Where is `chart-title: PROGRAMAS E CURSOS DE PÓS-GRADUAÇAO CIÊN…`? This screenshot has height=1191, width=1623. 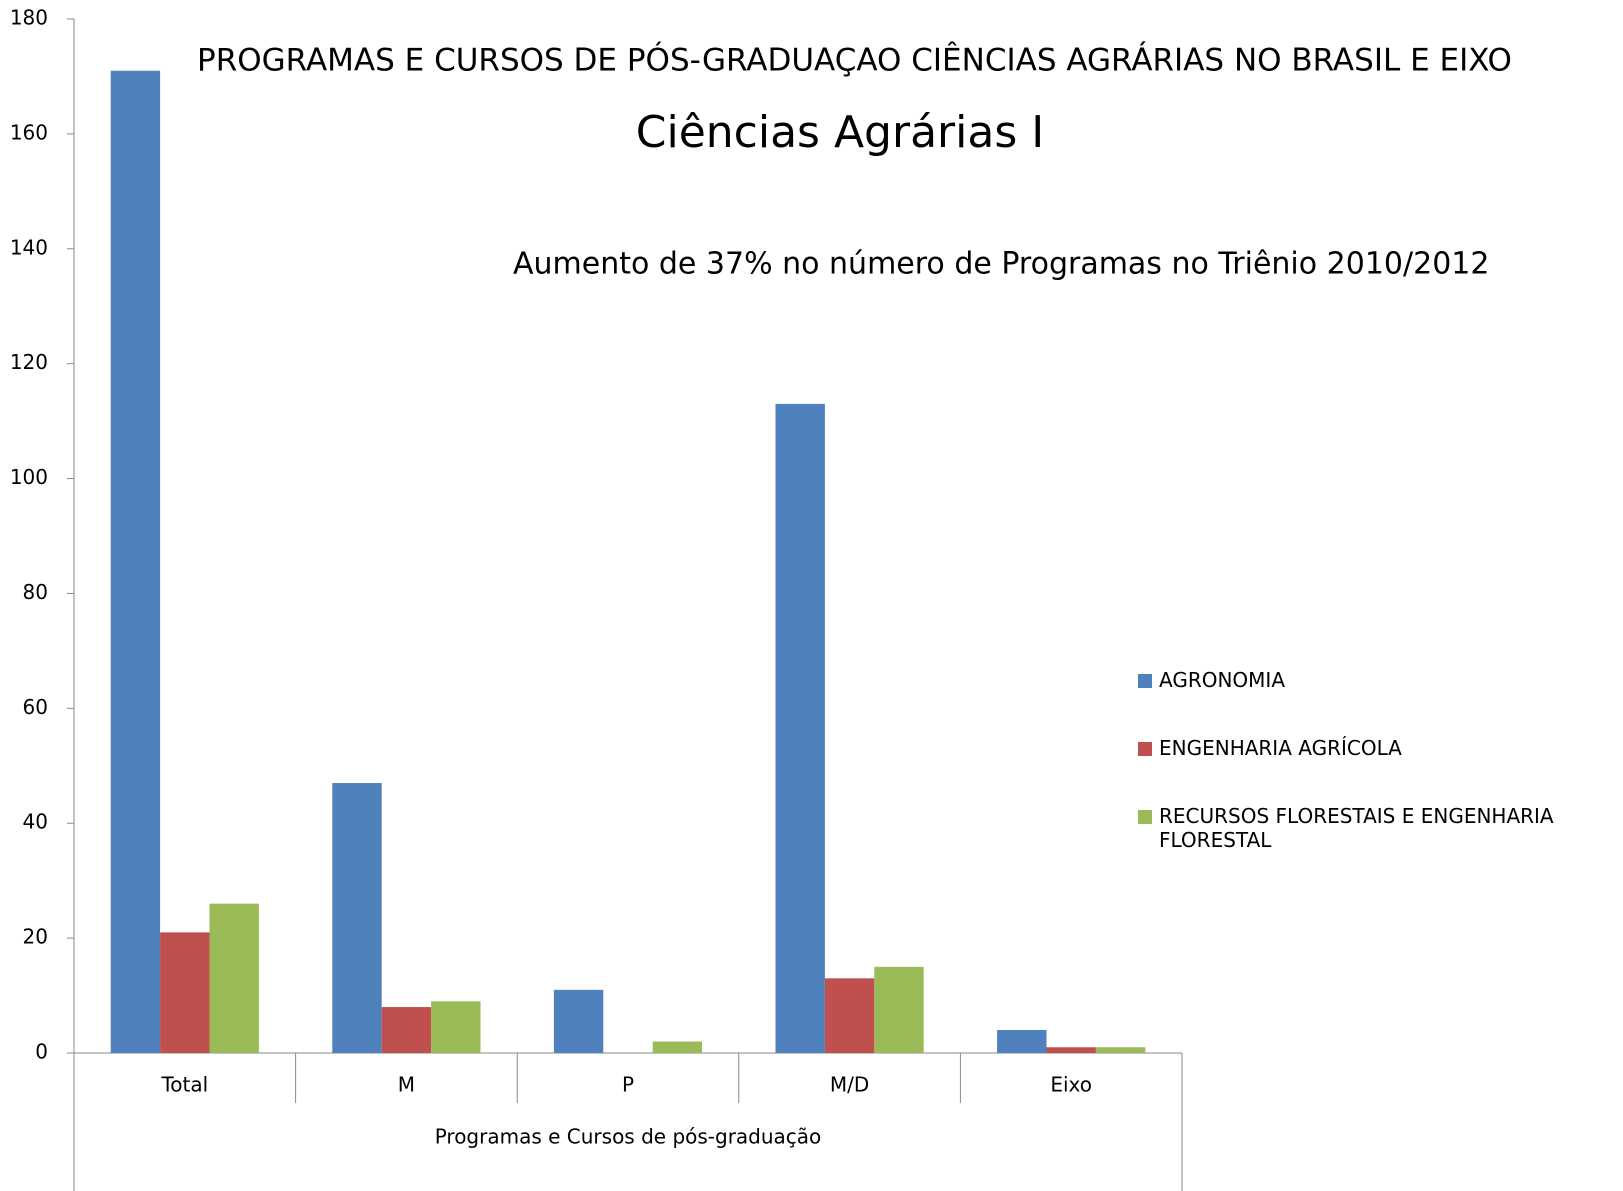
chart-title: PROGRAMAS E CURSOS DE PÓS-GRADUAÇAO CIÊN… is located at coordinates (854, 60).